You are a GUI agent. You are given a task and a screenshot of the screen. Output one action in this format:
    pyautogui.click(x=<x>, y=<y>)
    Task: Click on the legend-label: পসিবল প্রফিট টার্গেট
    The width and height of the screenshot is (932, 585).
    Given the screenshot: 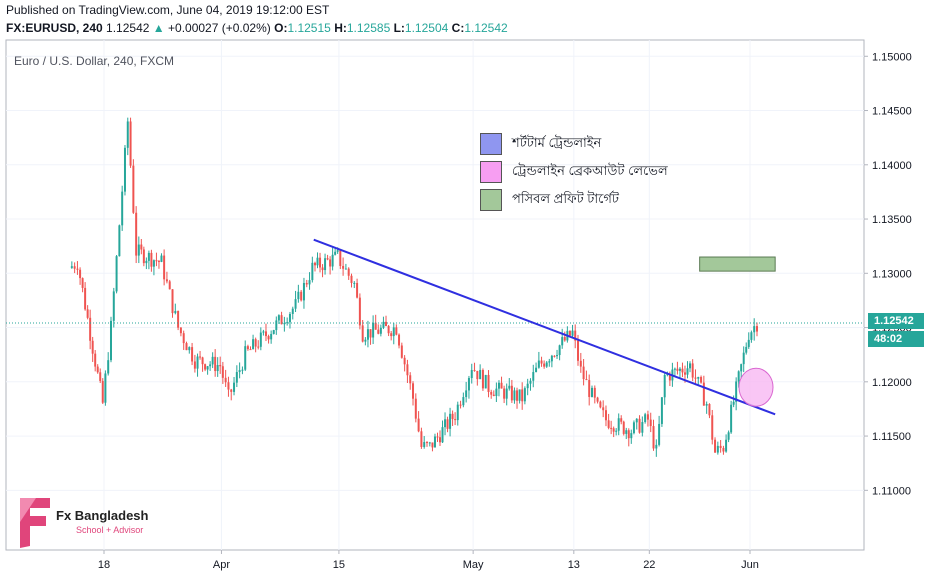 What is the action you would take?
    pyautogui.click(x=565, y=198)
    